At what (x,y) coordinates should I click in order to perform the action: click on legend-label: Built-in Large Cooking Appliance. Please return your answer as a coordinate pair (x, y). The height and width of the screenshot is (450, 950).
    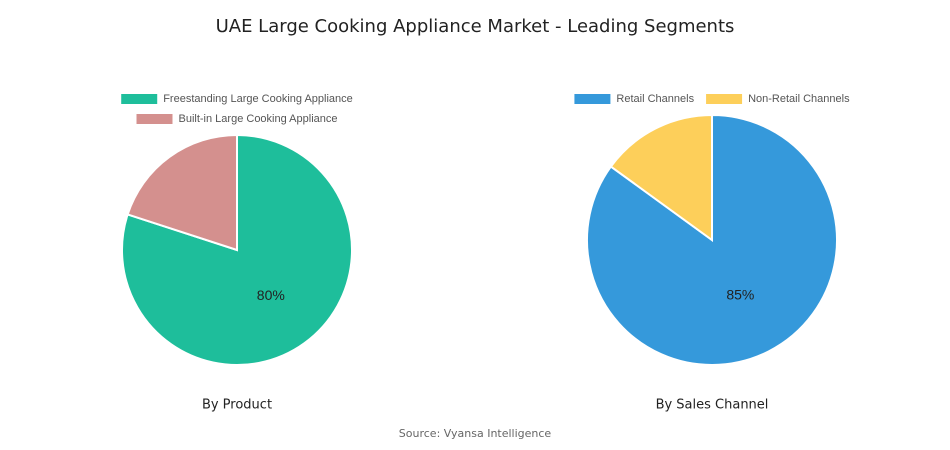
    Looking at the image, I should click on (258, 119).